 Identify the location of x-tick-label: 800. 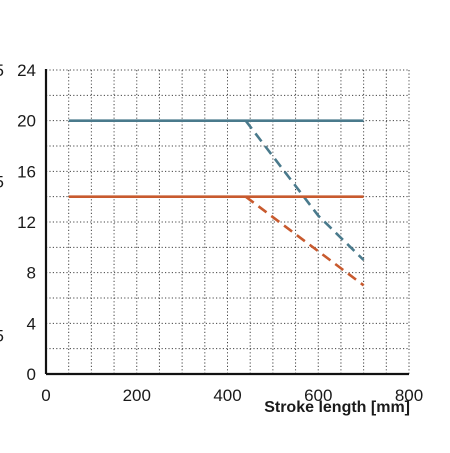
(409, 395).